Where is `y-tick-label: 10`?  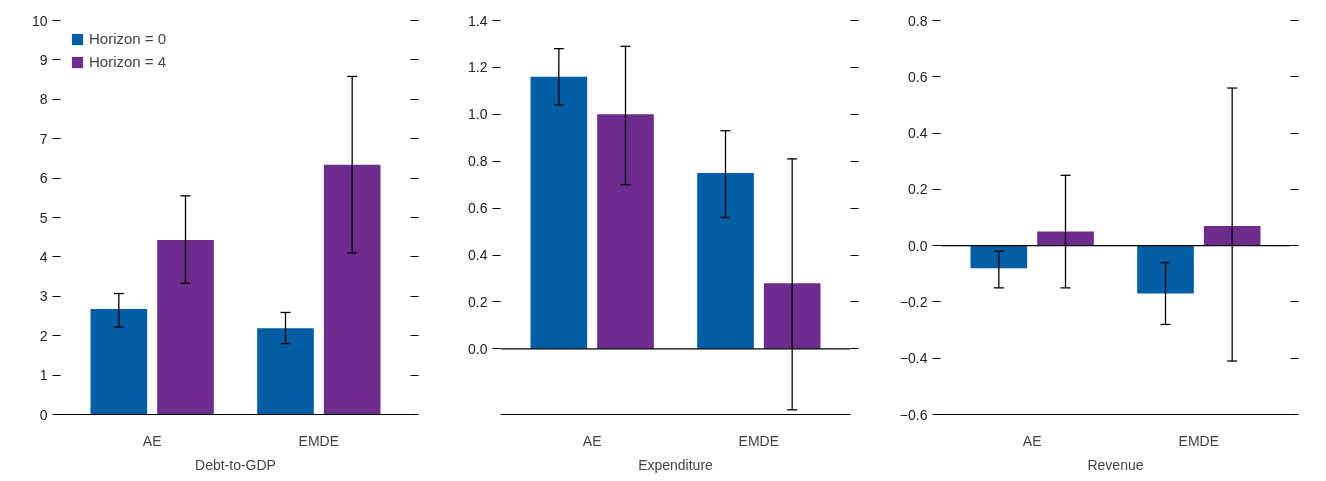
y-tick-label: 10 is located at coordinates (39, 20).